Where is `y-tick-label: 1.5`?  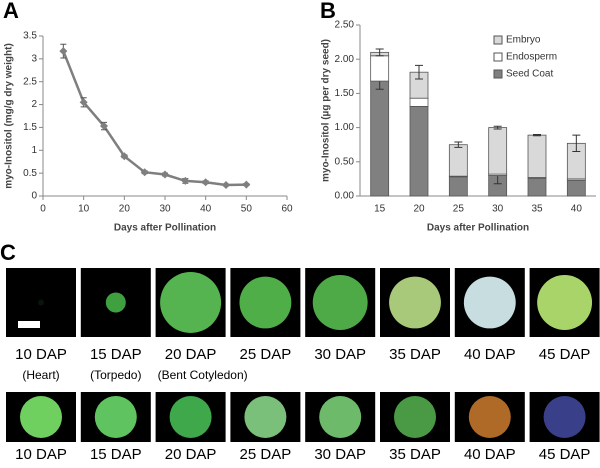
y-tick-label: 1.5 is located at coordinates (30, 127).